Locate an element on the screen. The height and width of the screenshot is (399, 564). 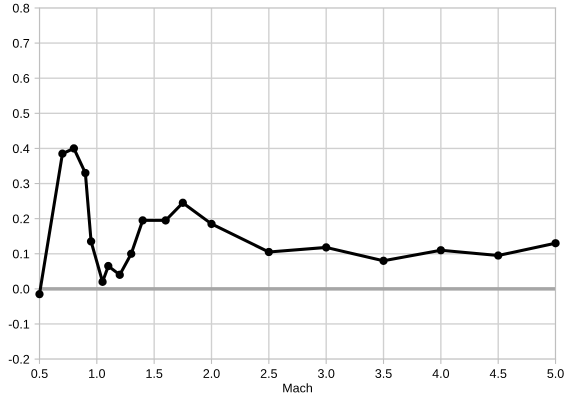
x-tick-label: 4.0 is located at coordinates (441, 373).